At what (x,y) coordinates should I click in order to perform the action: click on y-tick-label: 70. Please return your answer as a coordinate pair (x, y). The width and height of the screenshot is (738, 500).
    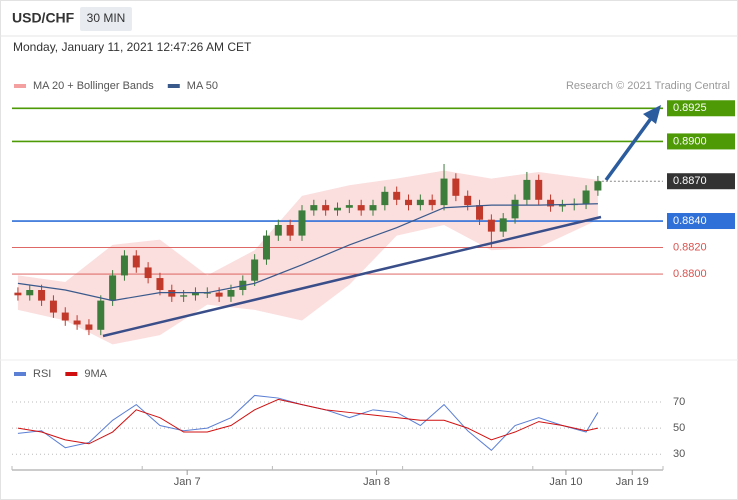
    Looking at the image, I should click on (679, 402).